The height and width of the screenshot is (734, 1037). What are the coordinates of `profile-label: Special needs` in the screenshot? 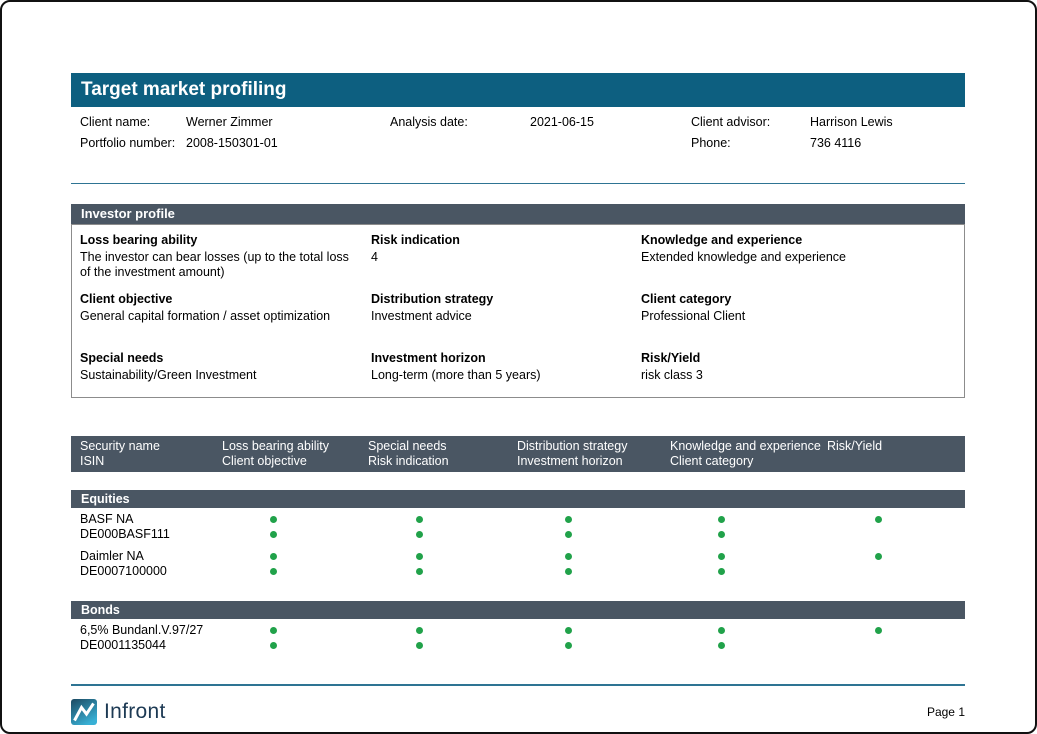 It's located at (122, 358).